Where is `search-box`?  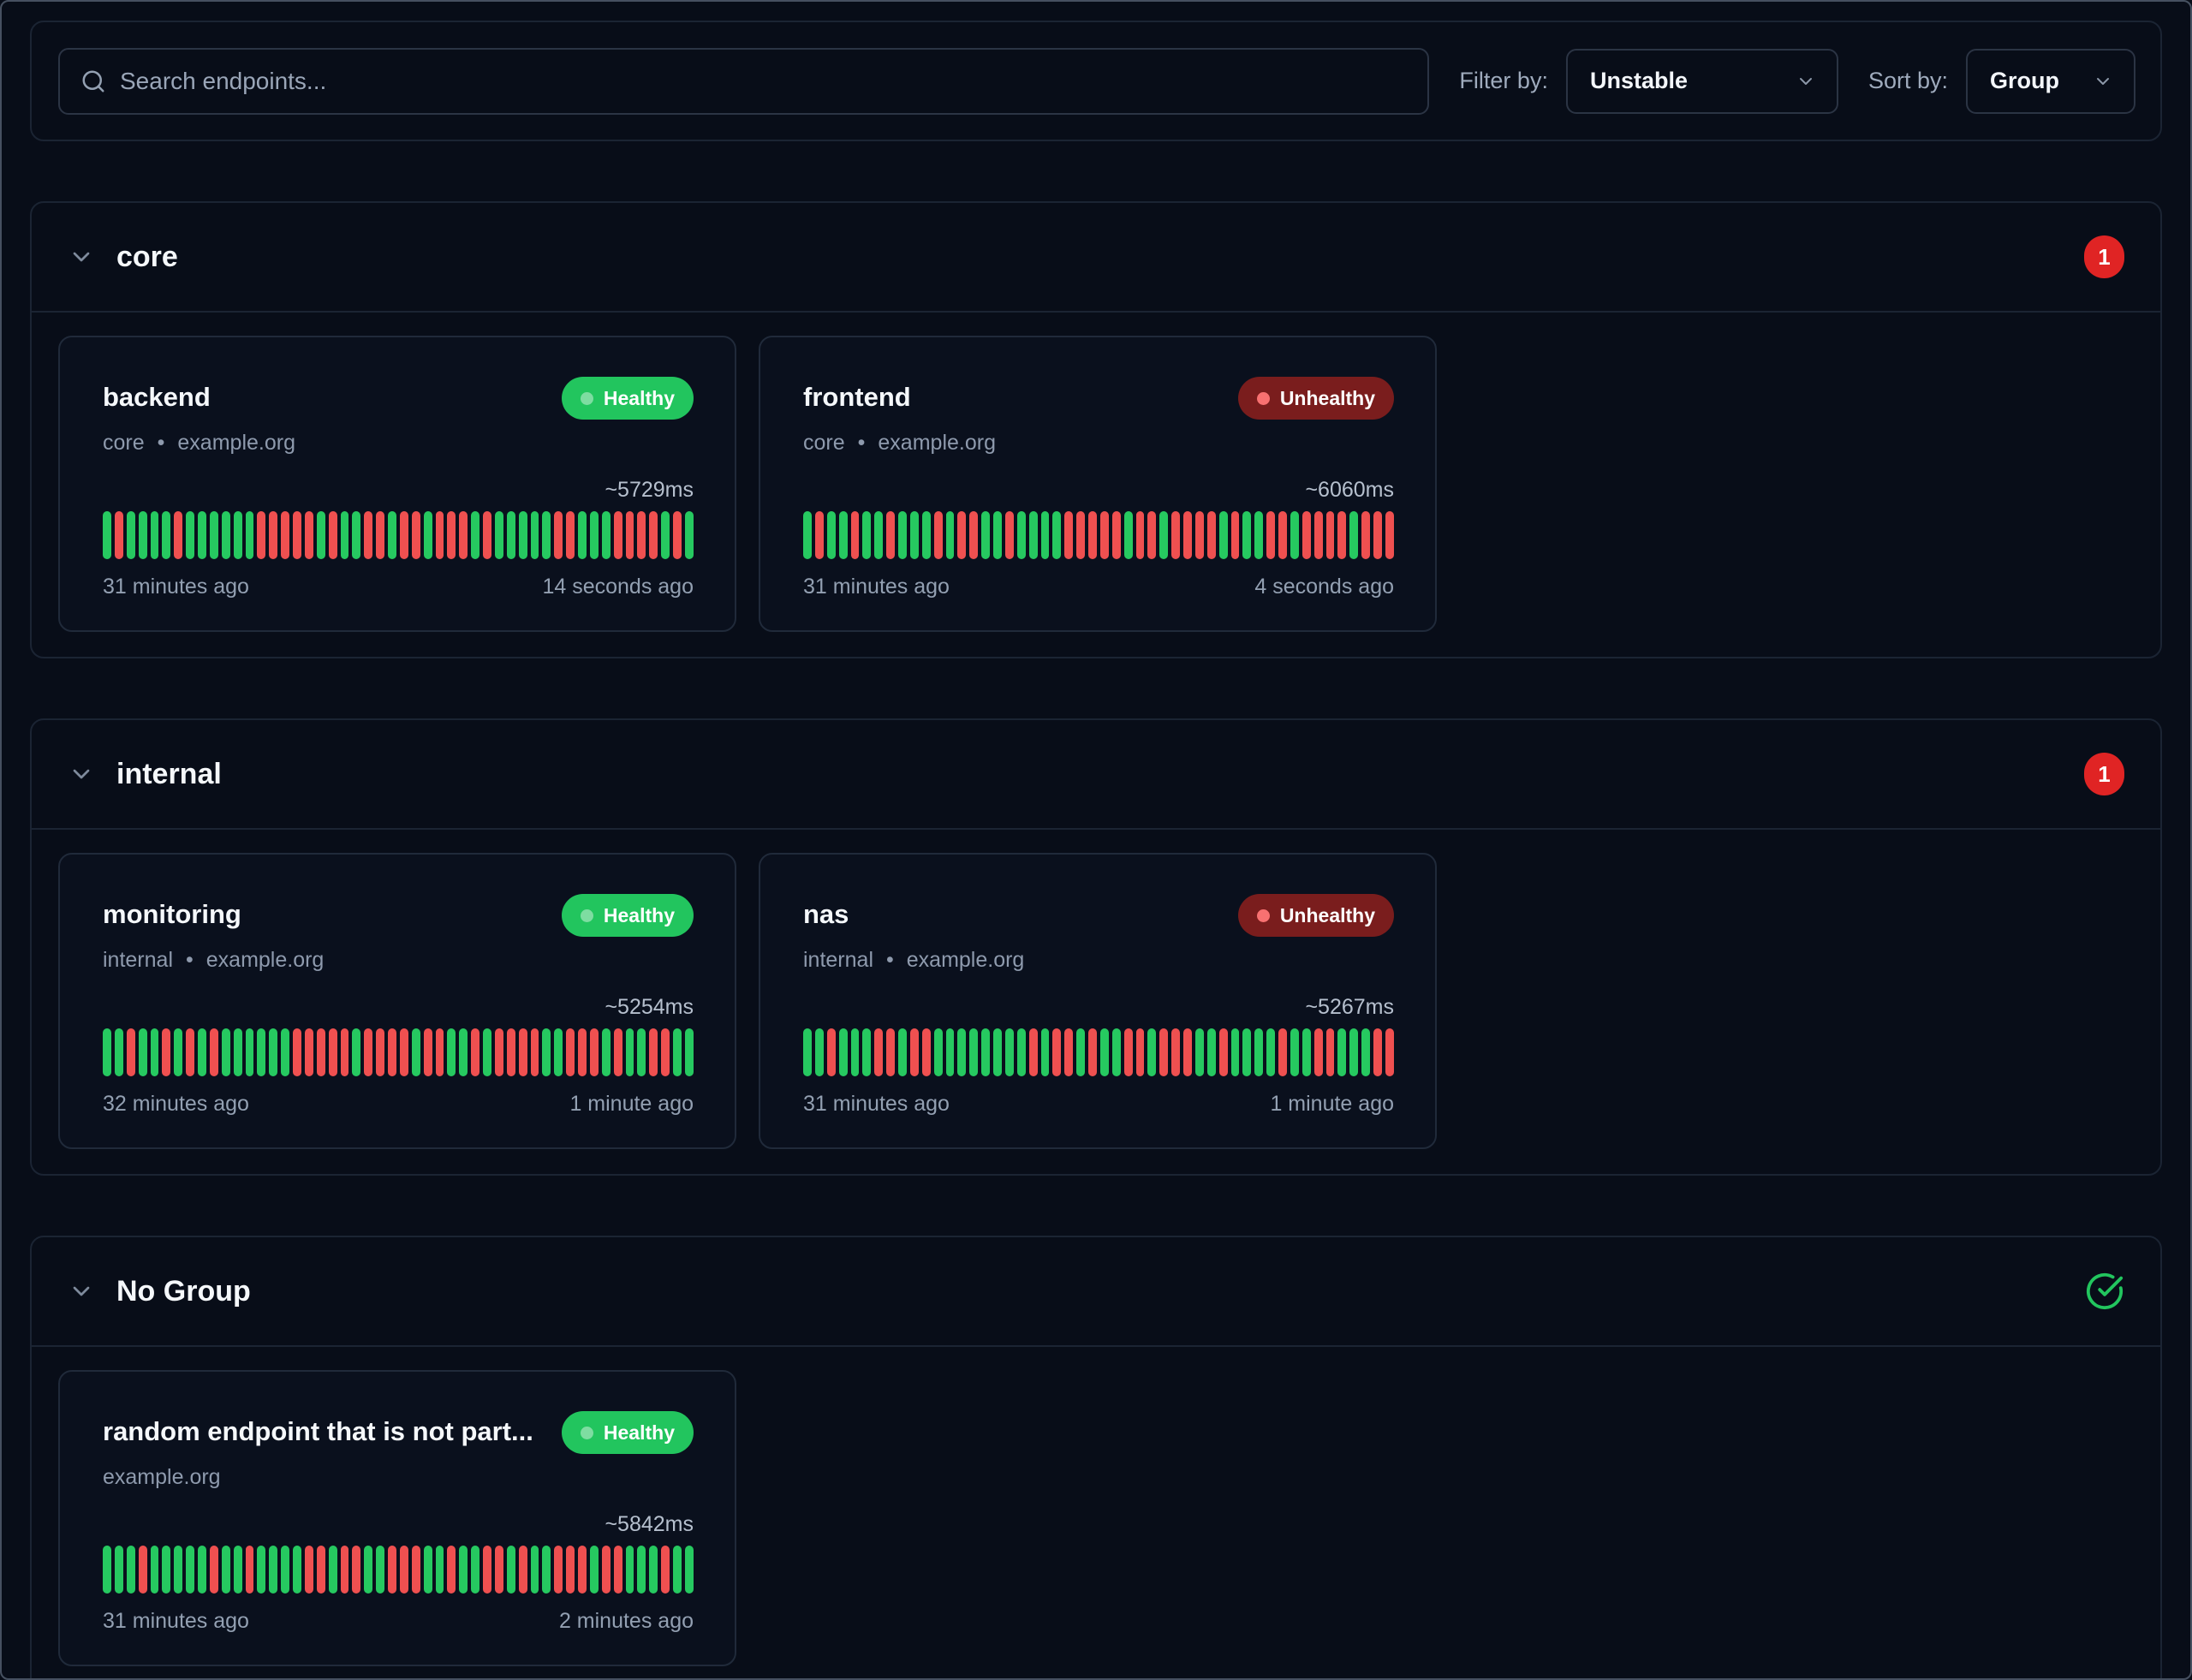
search-box is located at coordinates (744, 81).